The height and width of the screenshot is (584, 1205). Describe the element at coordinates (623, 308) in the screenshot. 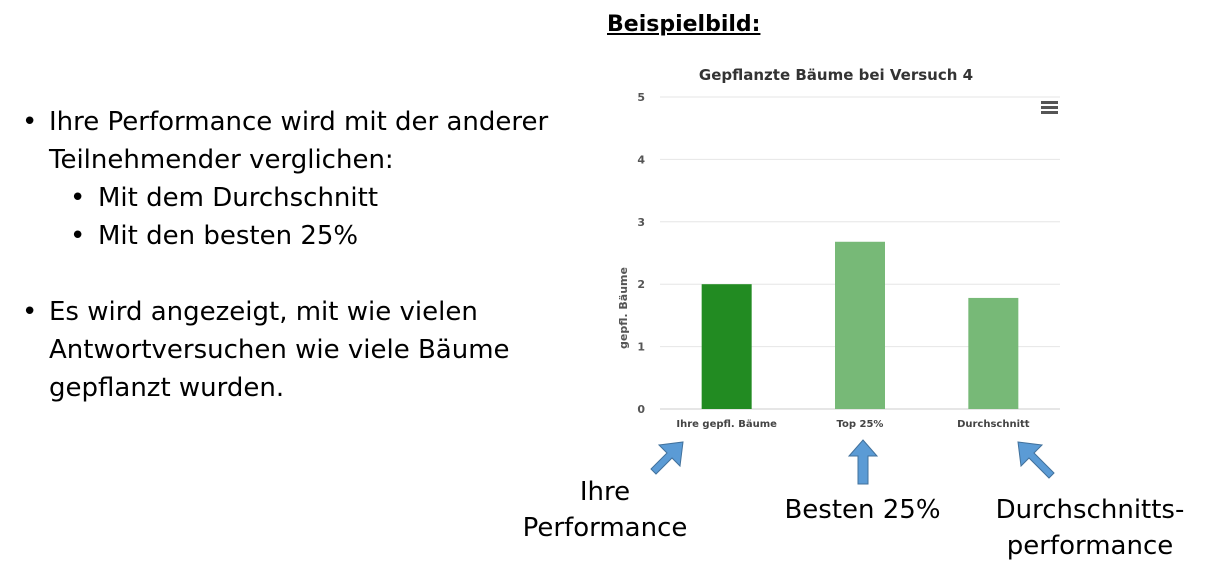

I see `y-axis-label: gepfl. Bäume` at that location.